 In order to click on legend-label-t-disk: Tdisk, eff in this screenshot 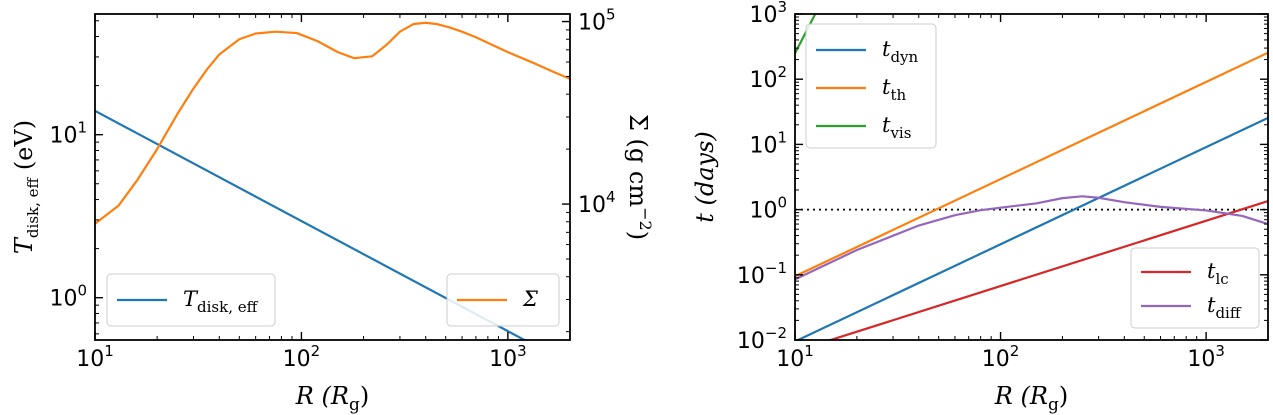, I will do `click(221, 301)`.